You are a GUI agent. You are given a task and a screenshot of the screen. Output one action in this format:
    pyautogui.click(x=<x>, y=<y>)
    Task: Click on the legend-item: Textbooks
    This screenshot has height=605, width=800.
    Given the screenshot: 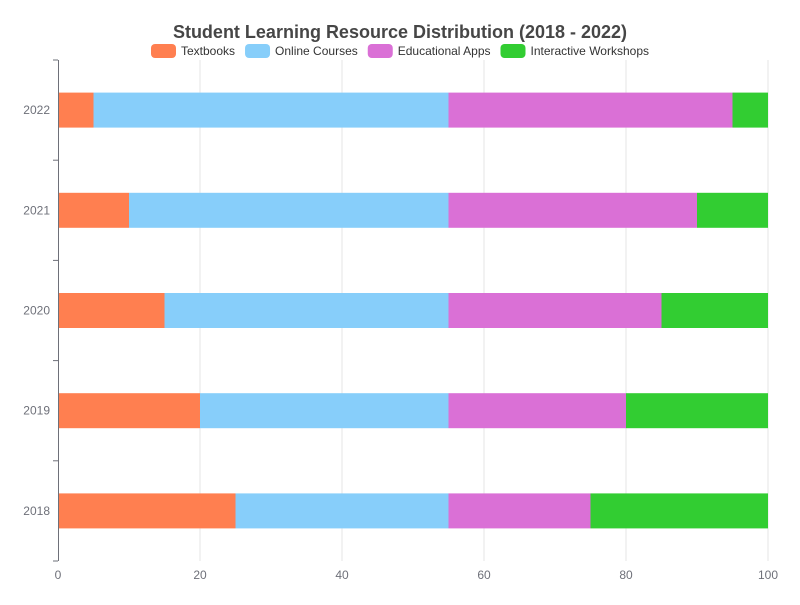 What is the action you would take?
    pyautogui.click(x=193, y=51)
    